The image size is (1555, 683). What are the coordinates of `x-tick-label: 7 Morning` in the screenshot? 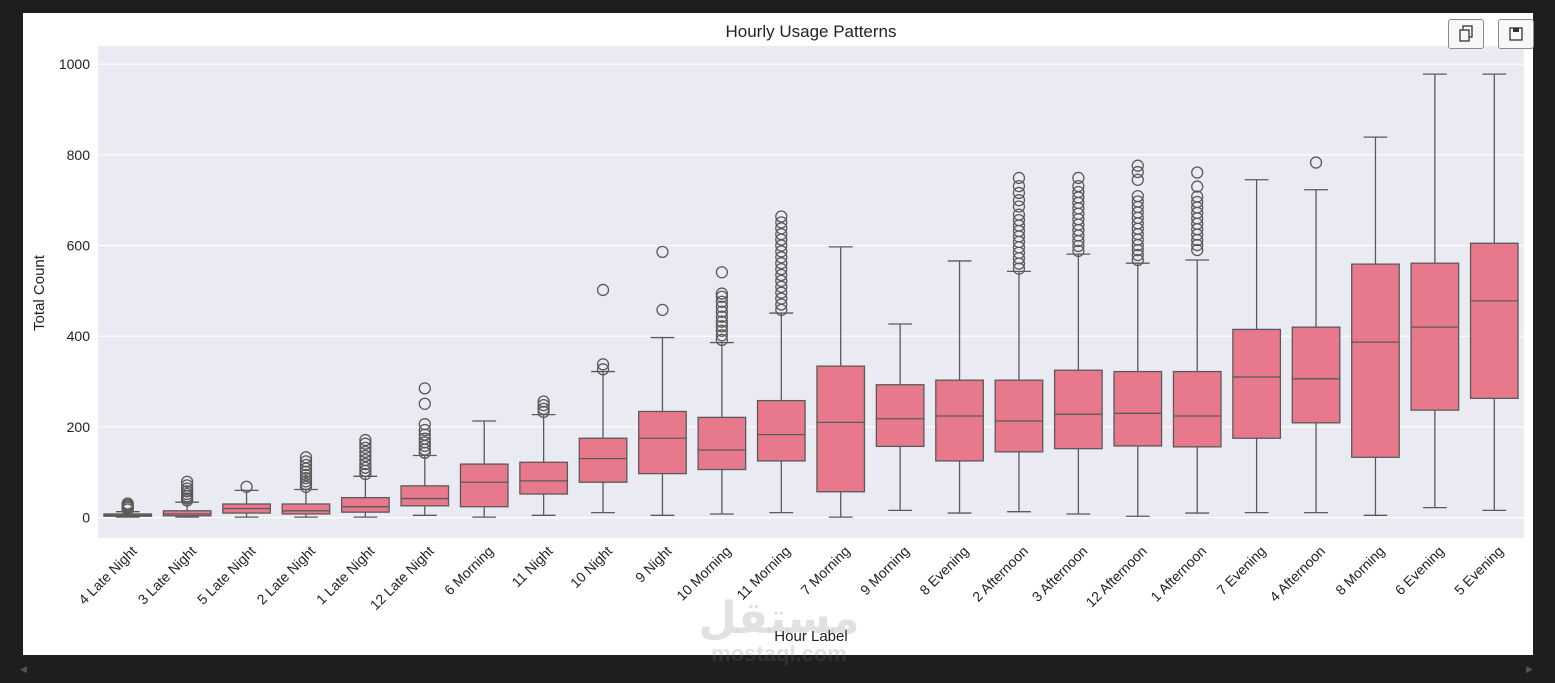 It's located at (824, 570).